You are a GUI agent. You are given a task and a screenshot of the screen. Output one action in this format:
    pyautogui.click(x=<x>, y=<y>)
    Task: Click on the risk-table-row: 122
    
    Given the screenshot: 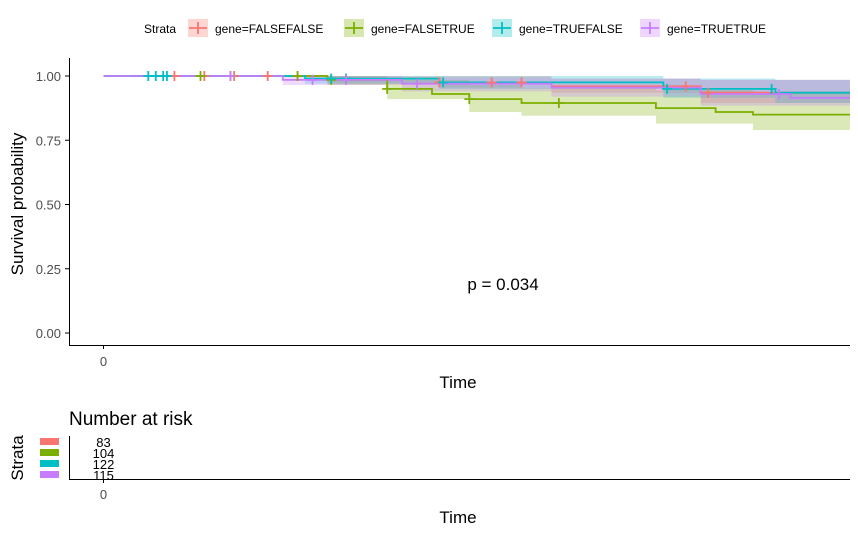 What is the action you would take?
    pyautogui.click(x=77, y=464)
    